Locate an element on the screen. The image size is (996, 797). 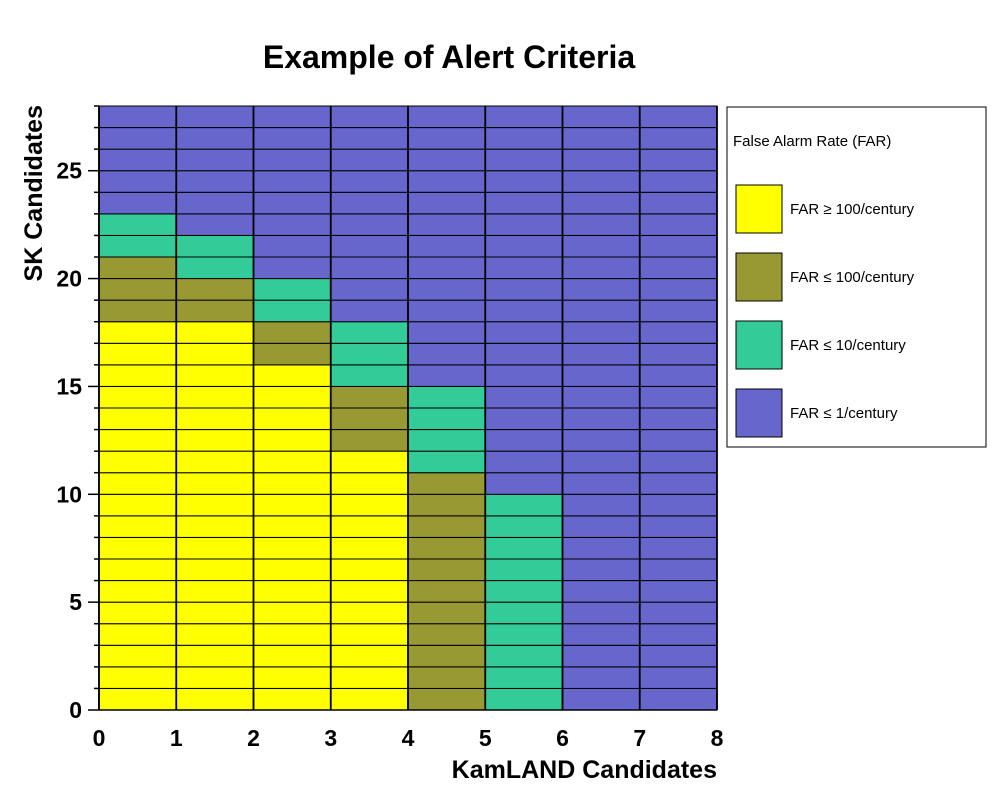
x-tick-label: 7 is located at coordinates (639, 738).